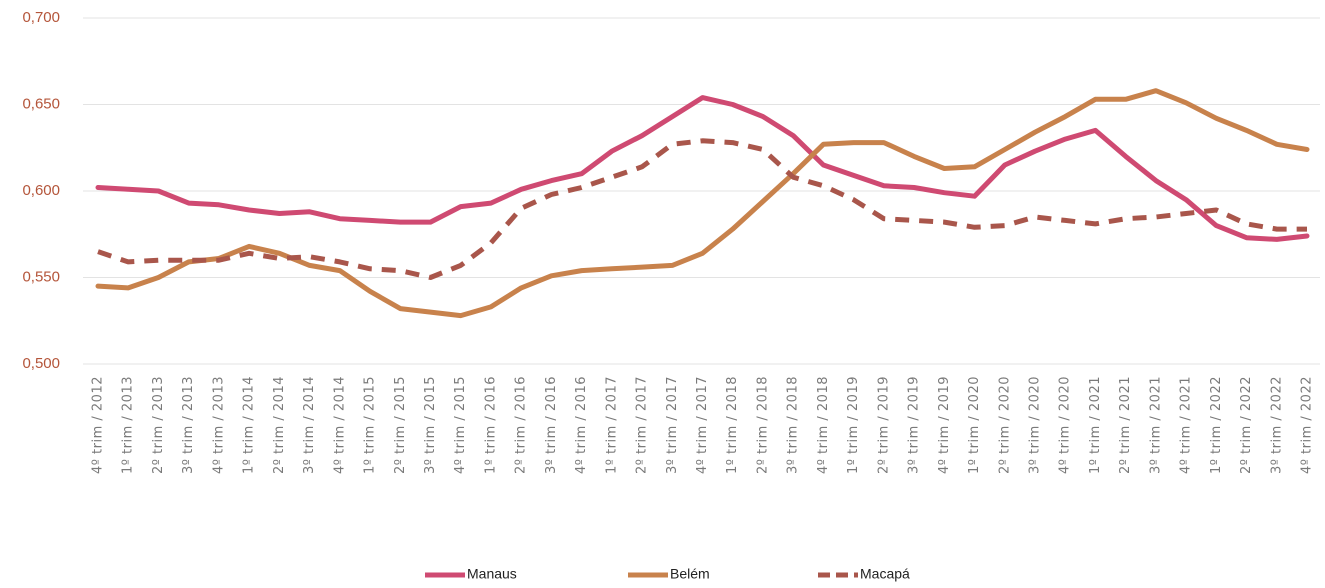 The height and width of the screenshot is (588, 1325). Describe the element at coordinates (1034, 425) in the screenshot. I see `x-tick-label: 3º trim / 2020` at that location.